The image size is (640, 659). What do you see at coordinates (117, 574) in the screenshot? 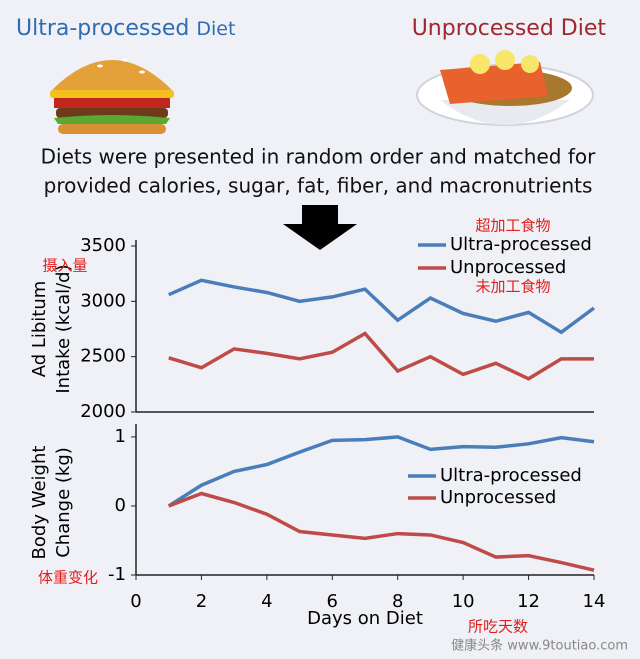
I see `y-tick-label: -1` at bounding box center [117, 574].